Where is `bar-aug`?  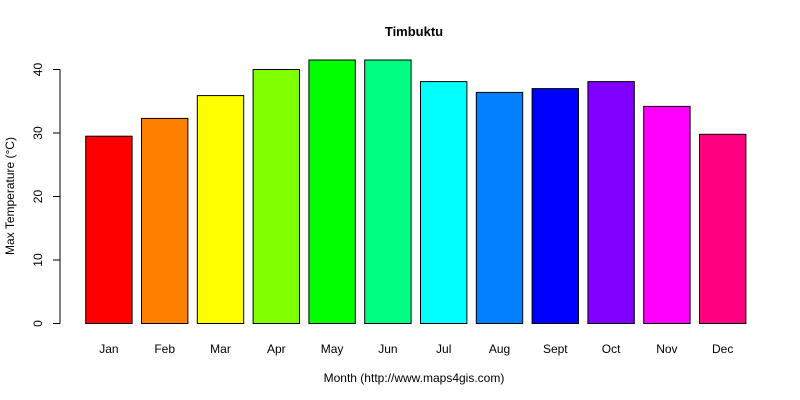
bar-aug is located at coordinates (499, 208).